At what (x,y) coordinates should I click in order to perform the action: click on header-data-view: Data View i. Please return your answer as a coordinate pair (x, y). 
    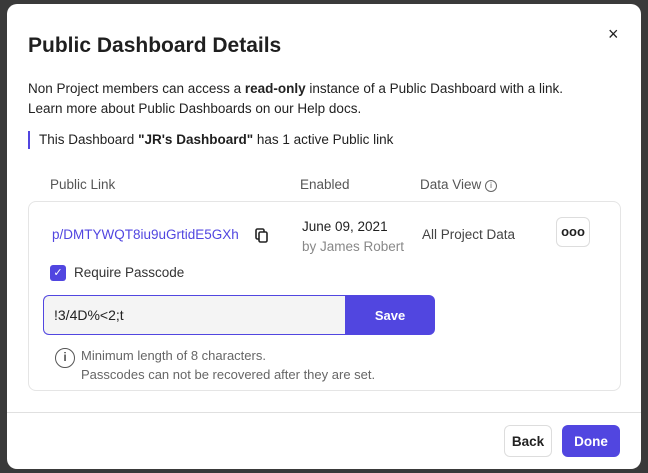
    Looking at the image, I should click on (459, 184).